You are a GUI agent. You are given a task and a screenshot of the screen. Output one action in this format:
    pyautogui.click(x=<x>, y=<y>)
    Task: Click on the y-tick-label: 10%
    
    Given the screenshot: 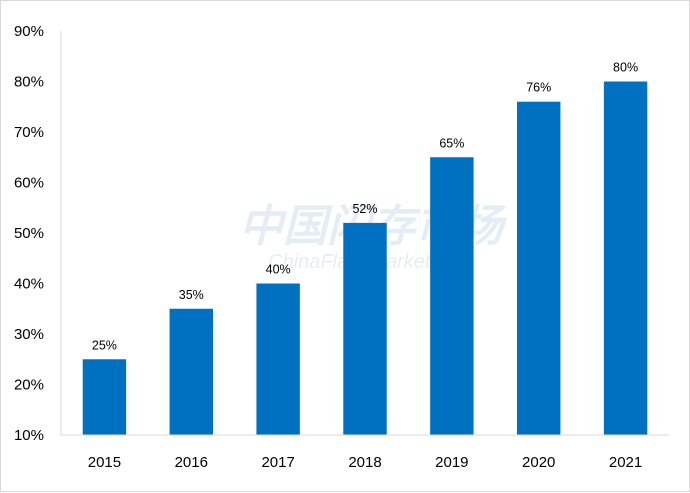 What is the action you would take?
    pyautogui.click(x=29, y=435)
    